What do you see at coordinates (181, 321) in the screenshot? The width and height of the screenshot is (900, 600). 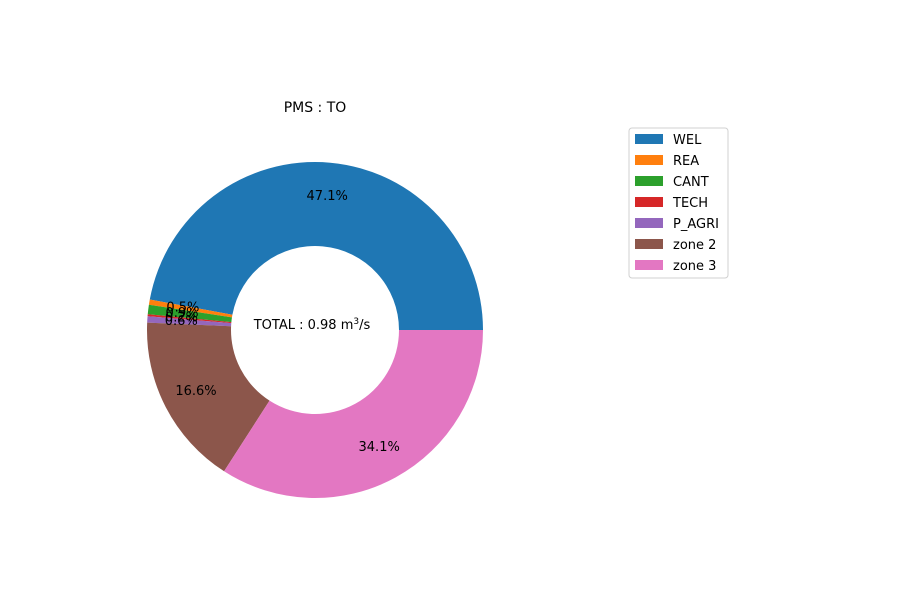 I see `percent-label-p-agri: 0.6%` at bounding box center [181, 321].